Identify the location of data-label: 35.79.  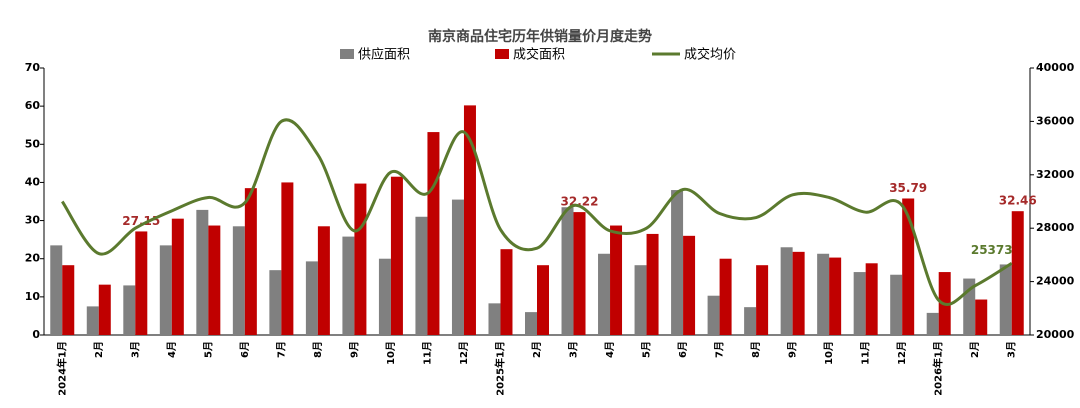
(908, 188).